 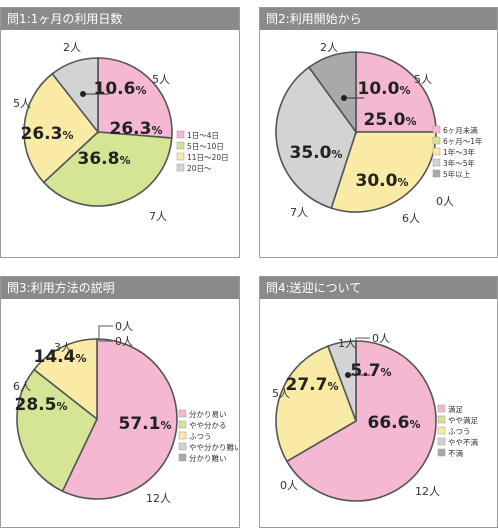 What do you see at coordinates (208, 458) in the screenshot?
I see `legend-label: 分かり難い` at bounding box center [208, 458].